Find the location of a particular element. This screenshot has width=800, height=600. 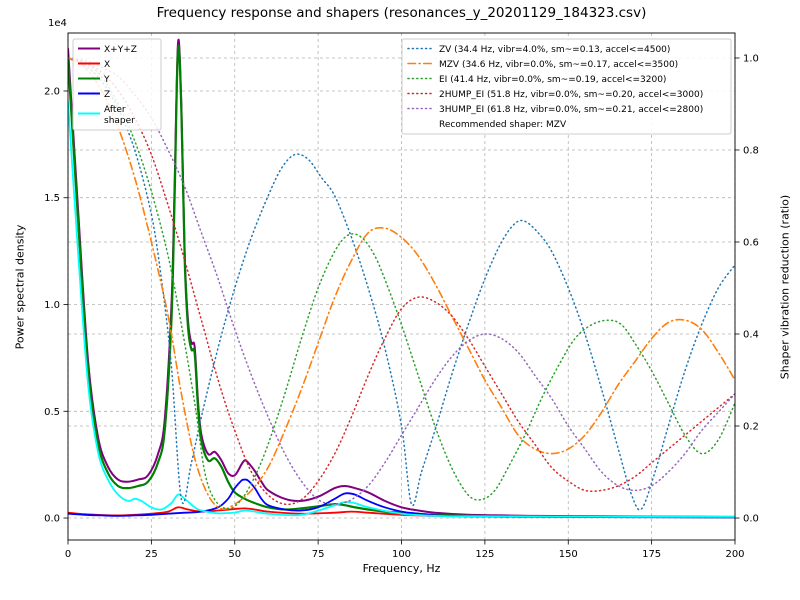

legend-item-label: X+Y+Z is located at coordinates (120, 50).